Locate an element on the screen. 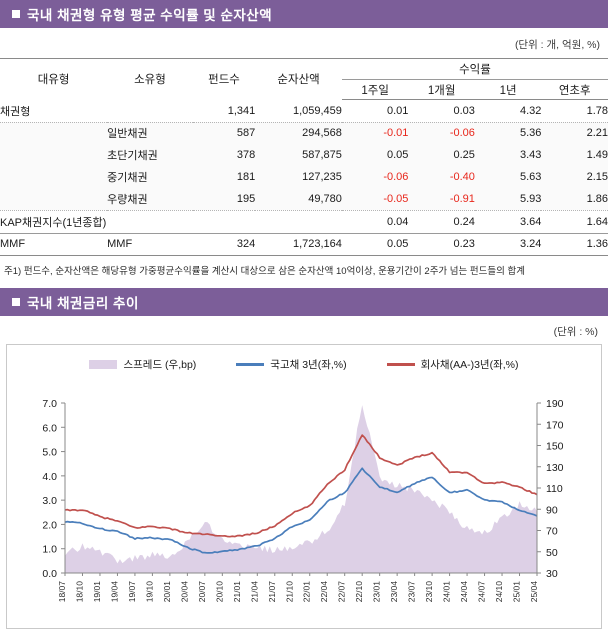 Image resolution: width=608 pixels, height=629 pixels. y-tick-label-left: 5.0 is located at coordinates (49, 453).